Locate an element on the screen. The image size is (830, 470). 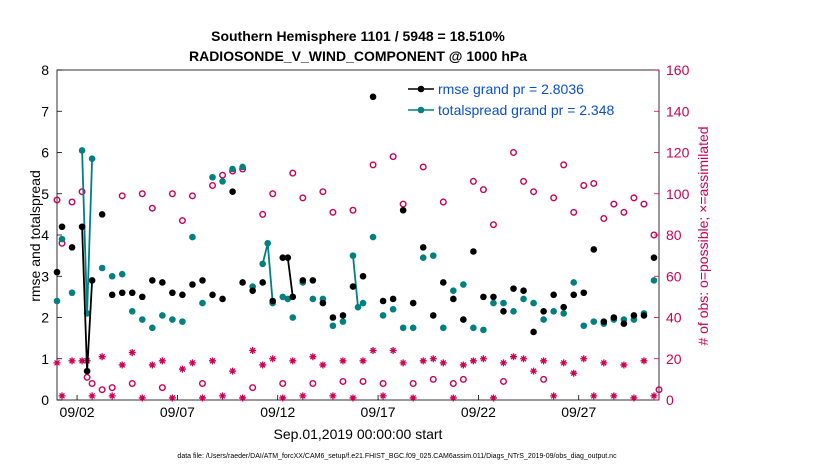
y2-tick-label: 0 is located at coordinates (670, 400).